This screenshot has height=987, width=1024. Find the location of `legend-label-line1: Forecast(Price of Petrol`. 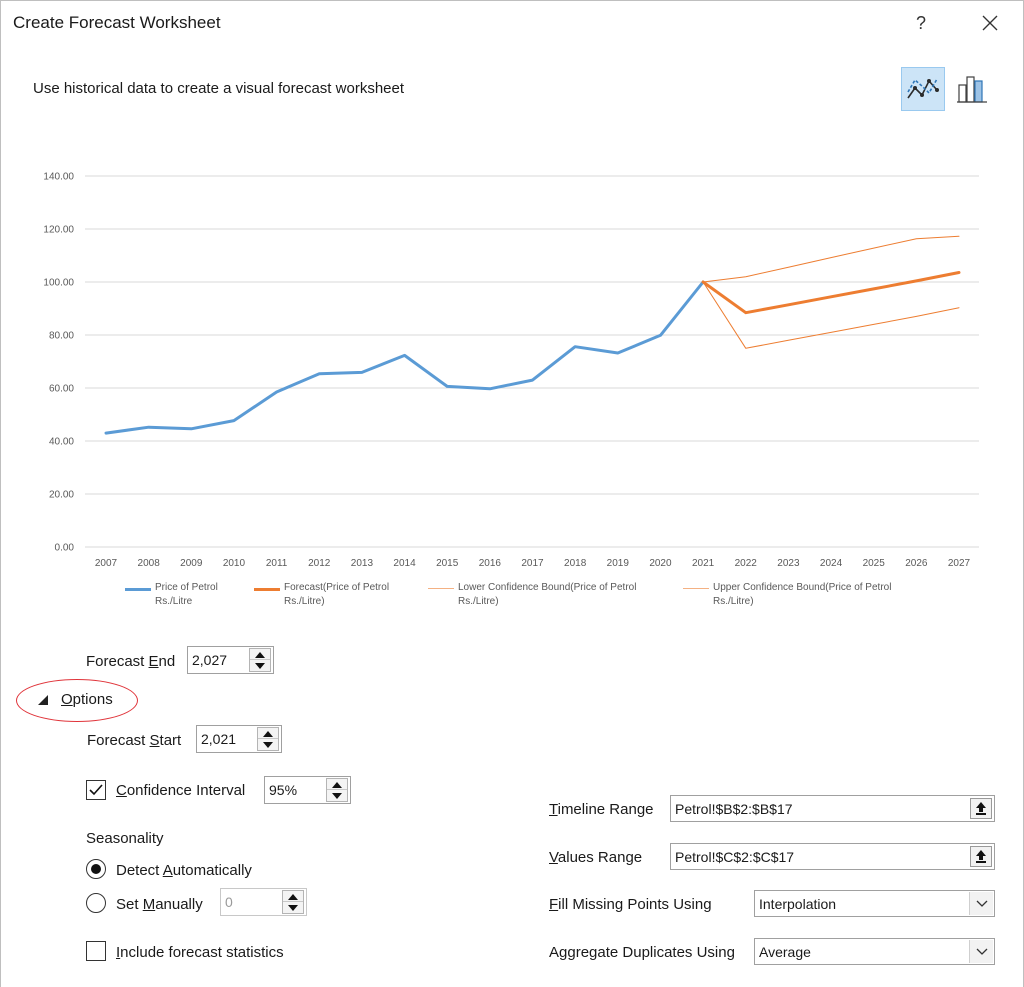

legend-label-line1: Forecast(Price of Petrol is located at coordinates (337, 587).